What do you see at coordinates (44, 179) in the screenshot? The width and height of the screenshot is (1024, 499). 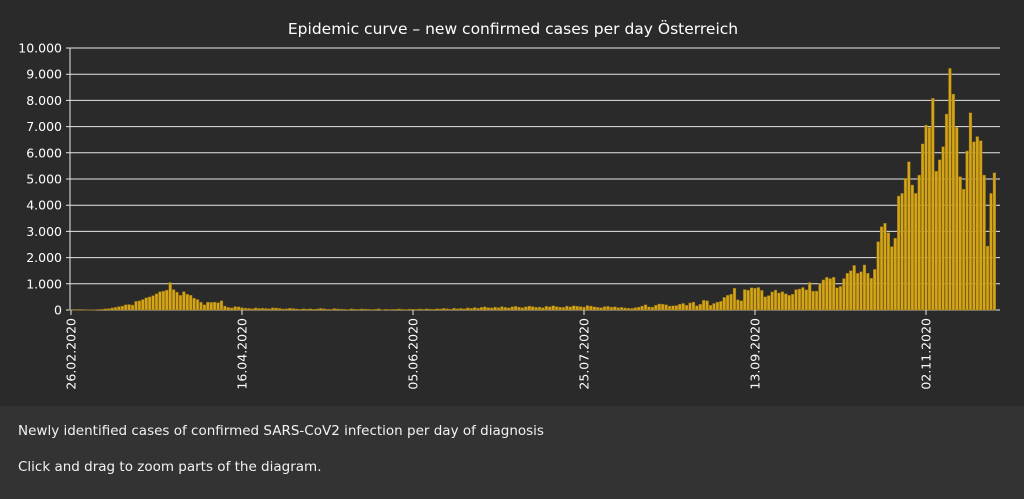 I see `y-tick-label: 5.000` at bounding box center [44, 179].